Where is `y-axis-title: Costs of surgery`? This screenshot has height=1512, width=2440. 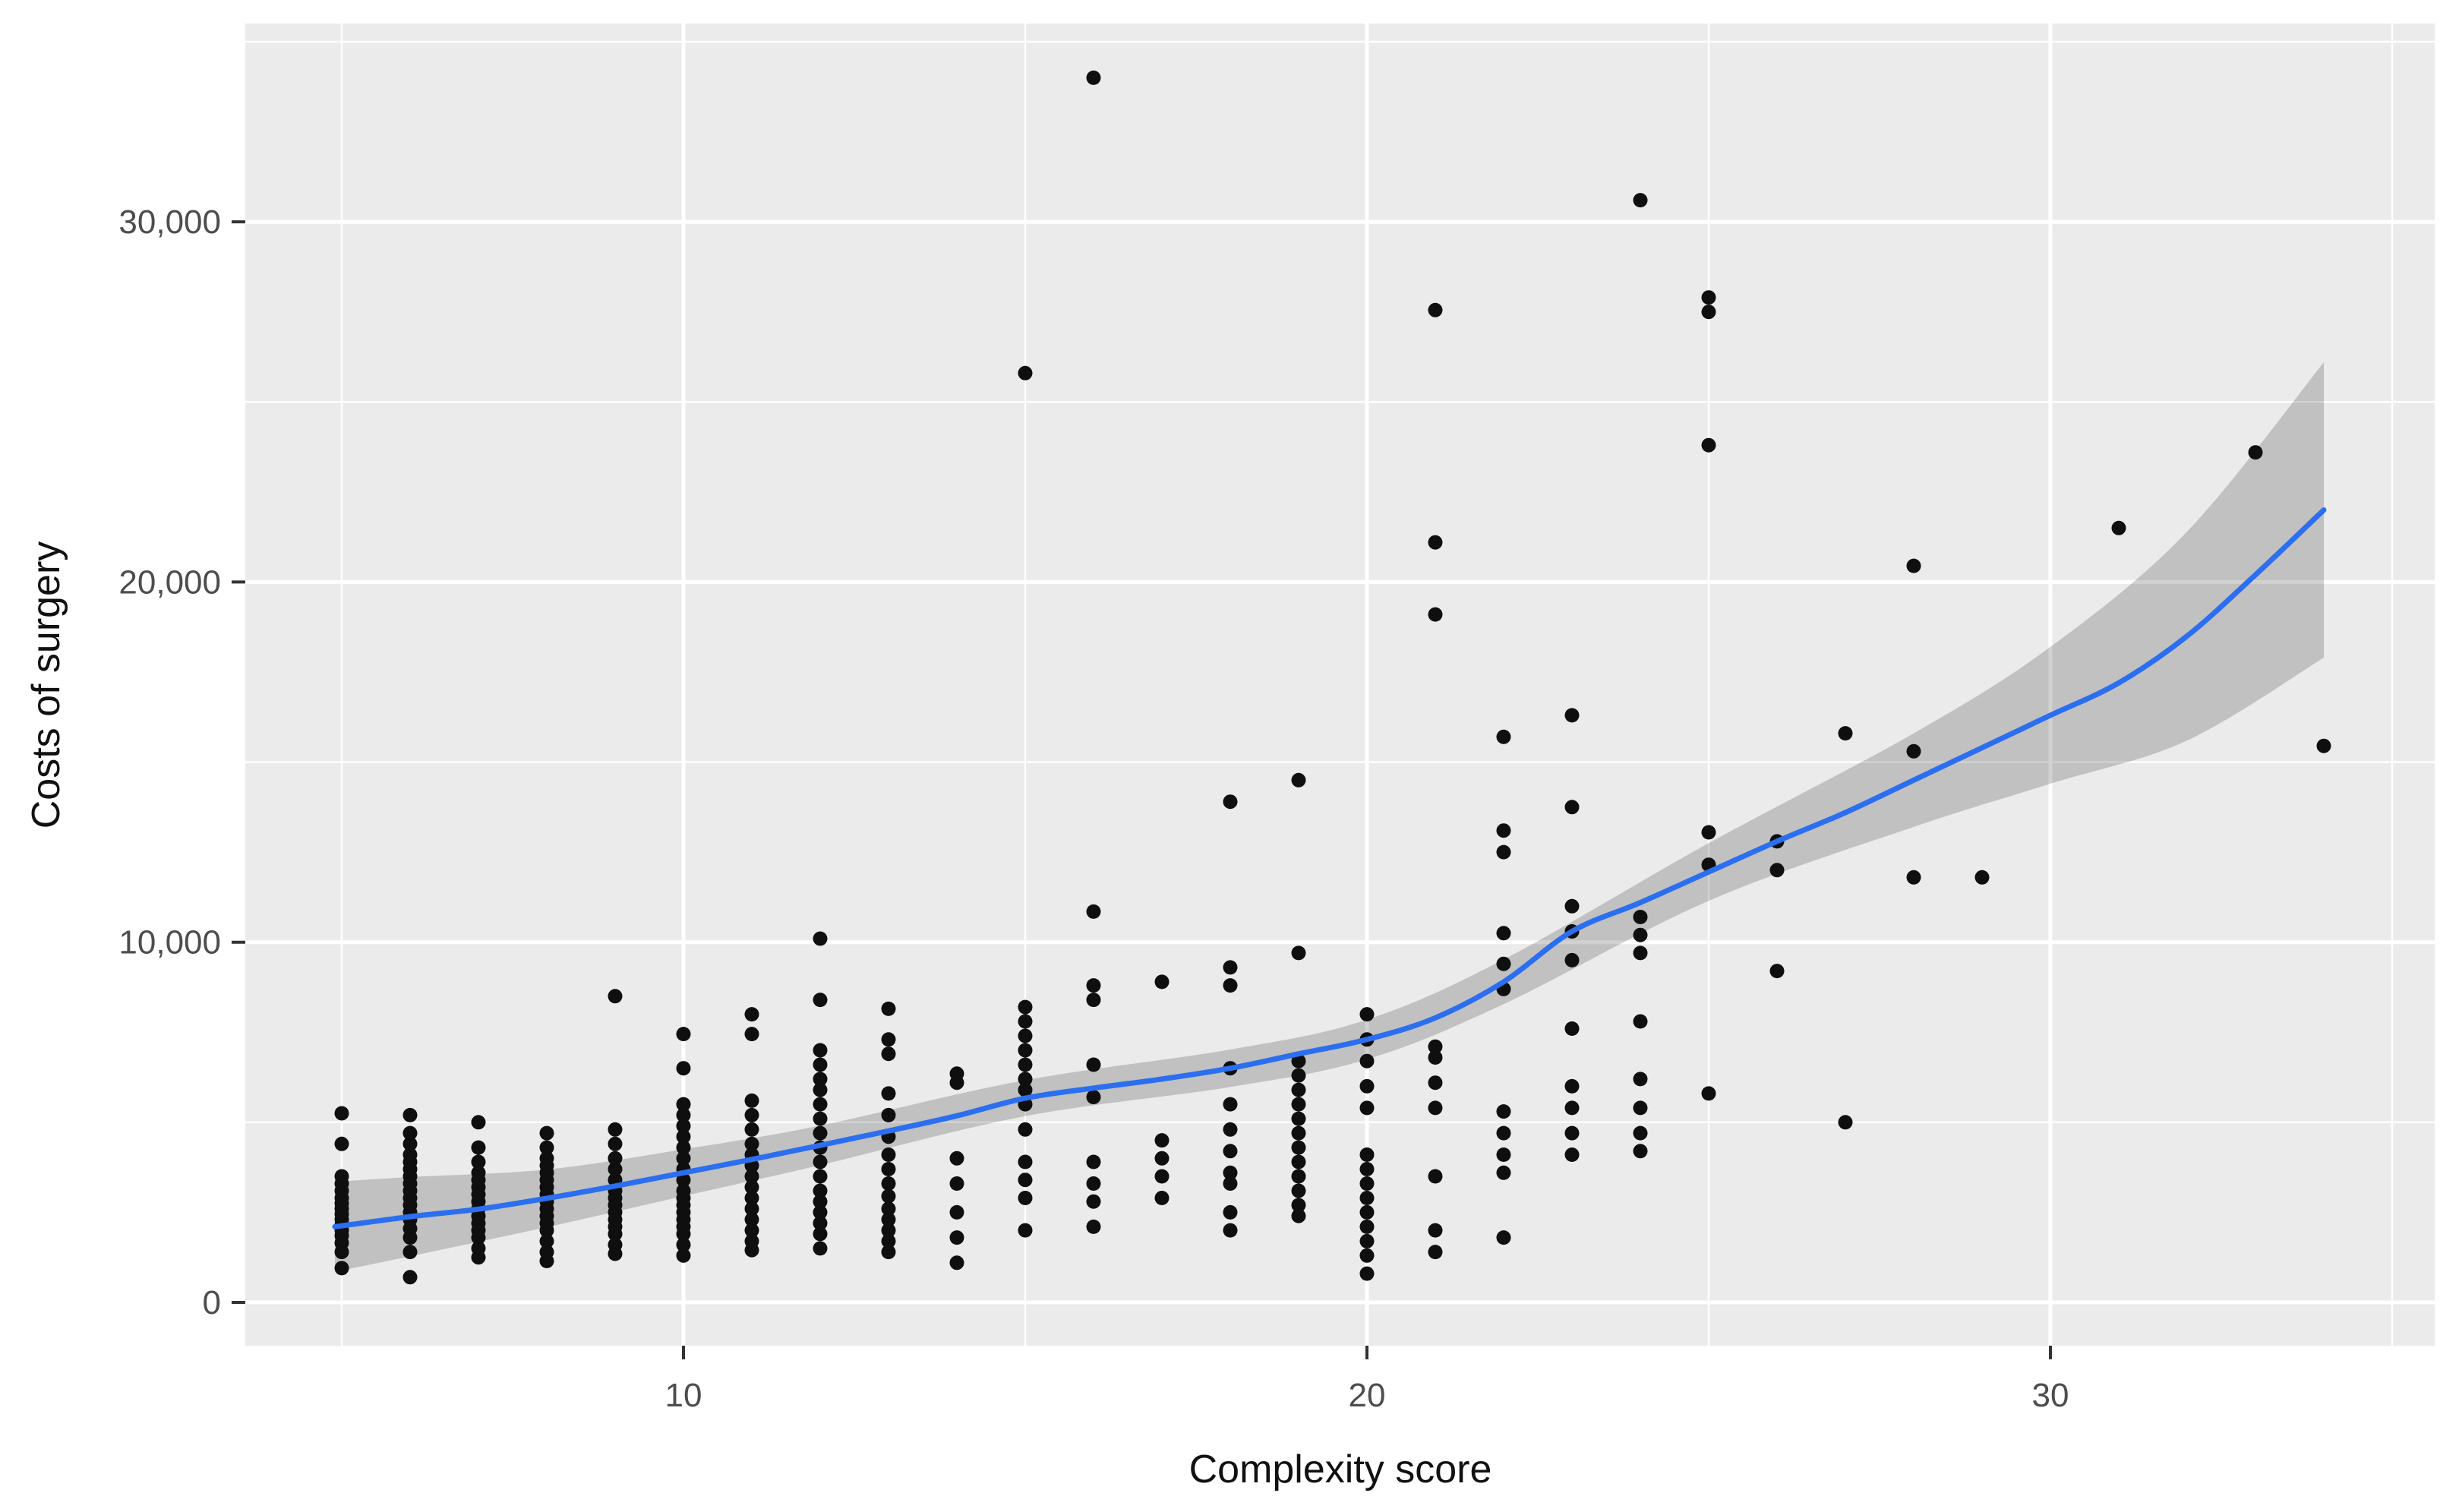
y-axis-title: Costs of surgery is located at coordinates (46, 685).